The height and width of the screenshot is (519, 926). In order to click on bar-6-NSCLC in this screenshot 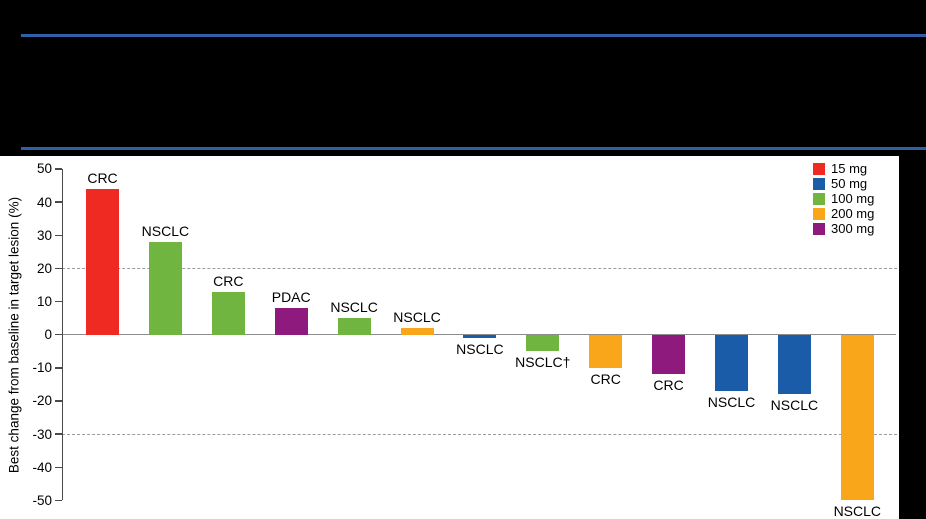, I will do `click(417, 331)`.